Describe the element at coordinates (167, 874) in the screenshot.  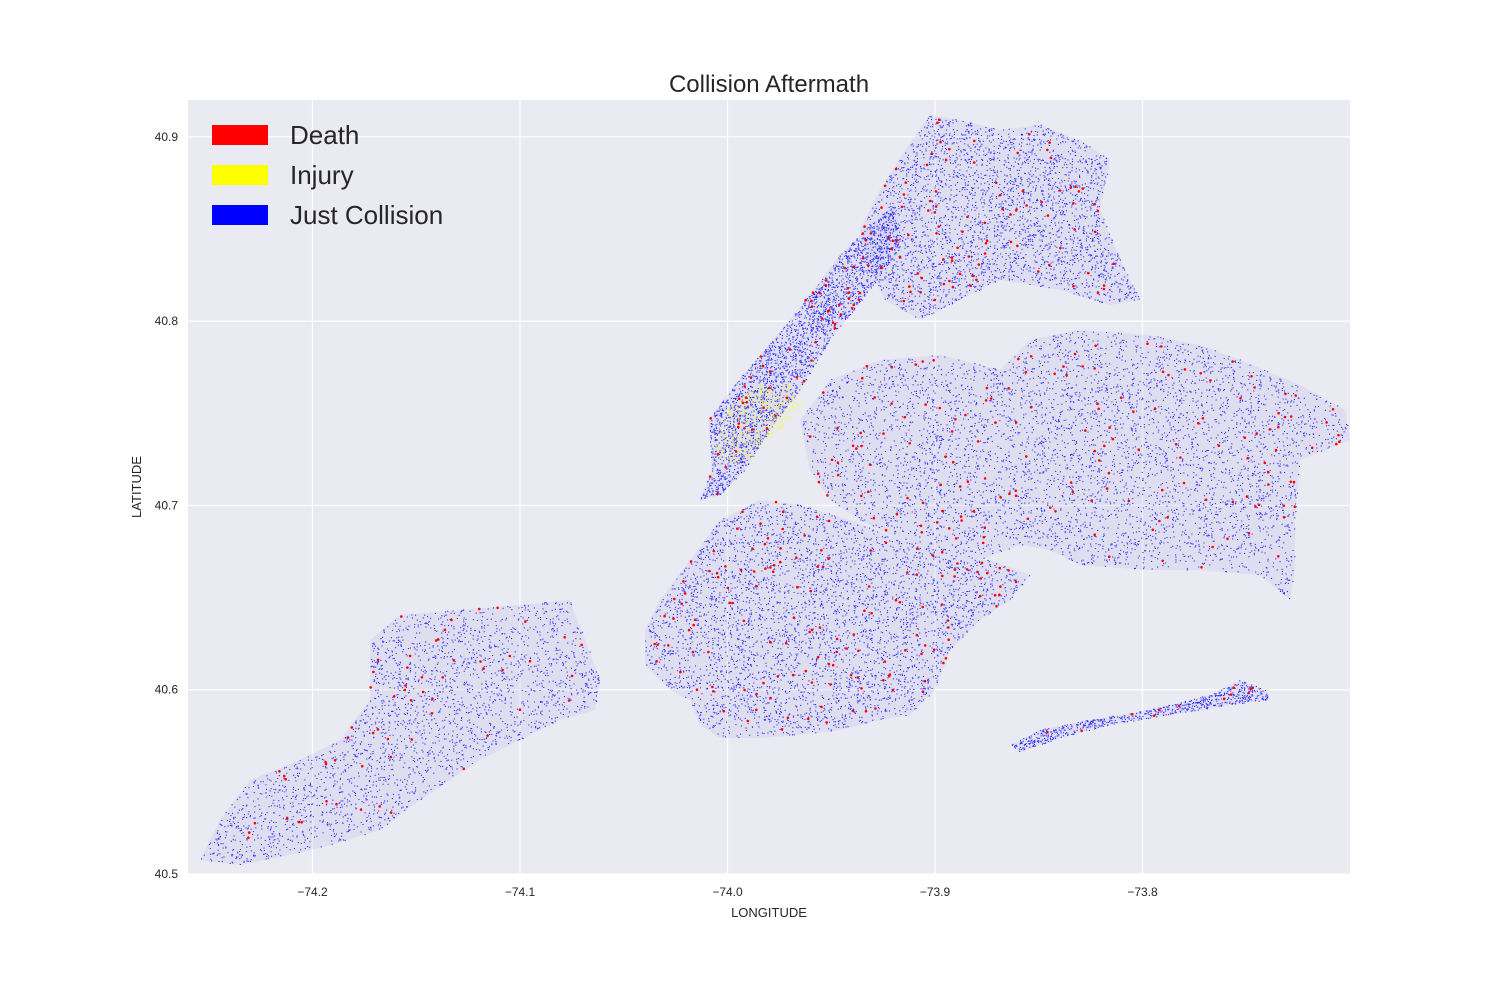
I see `y-tick-label: 40.5` at that location.